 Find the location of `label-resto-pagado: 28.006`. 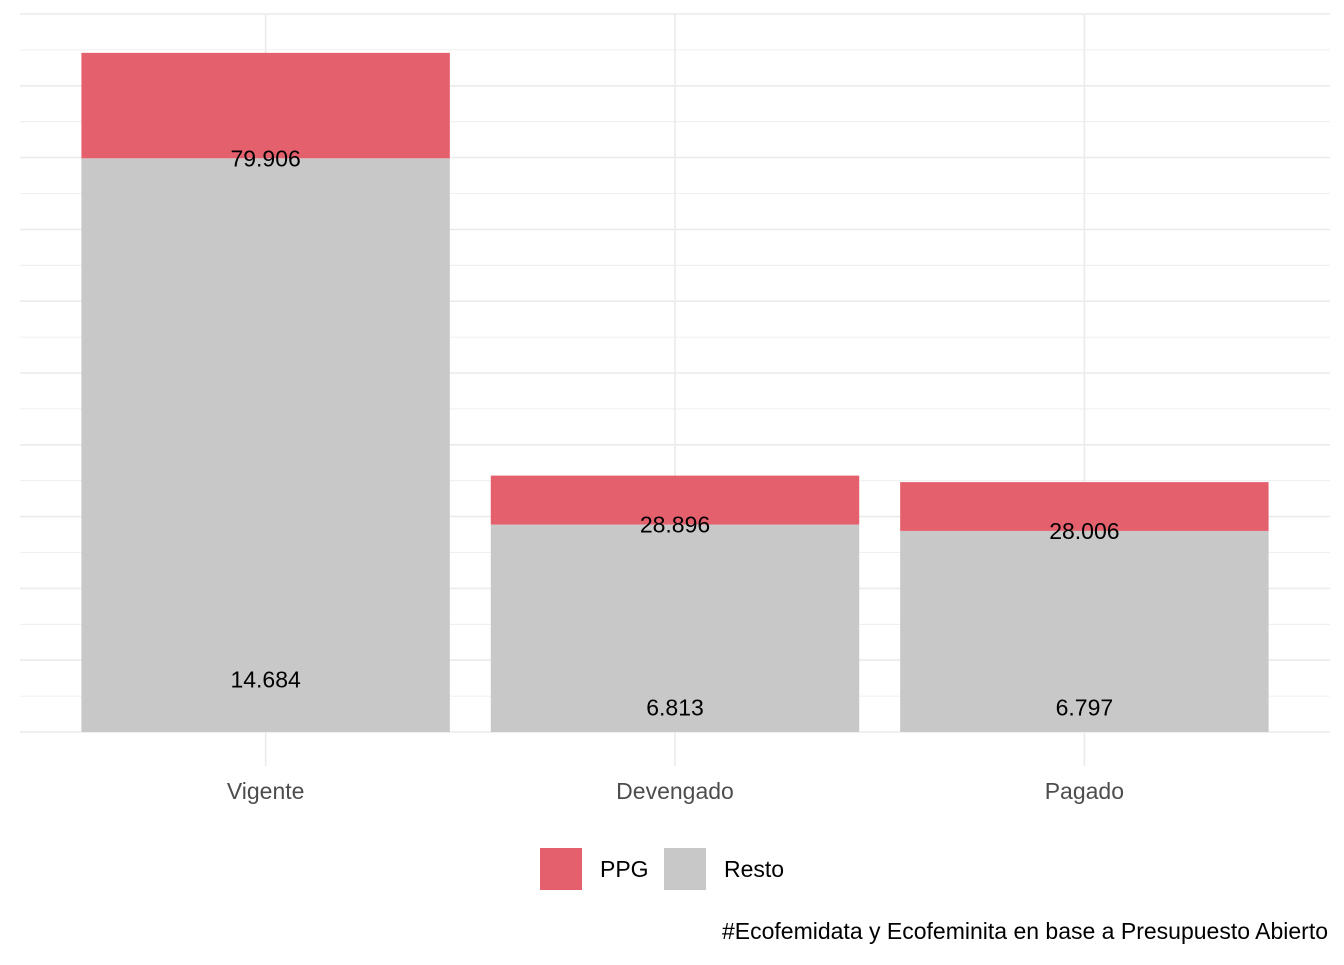

label-resto-pagado: 28.006 is located at coordinates (1084, 531).